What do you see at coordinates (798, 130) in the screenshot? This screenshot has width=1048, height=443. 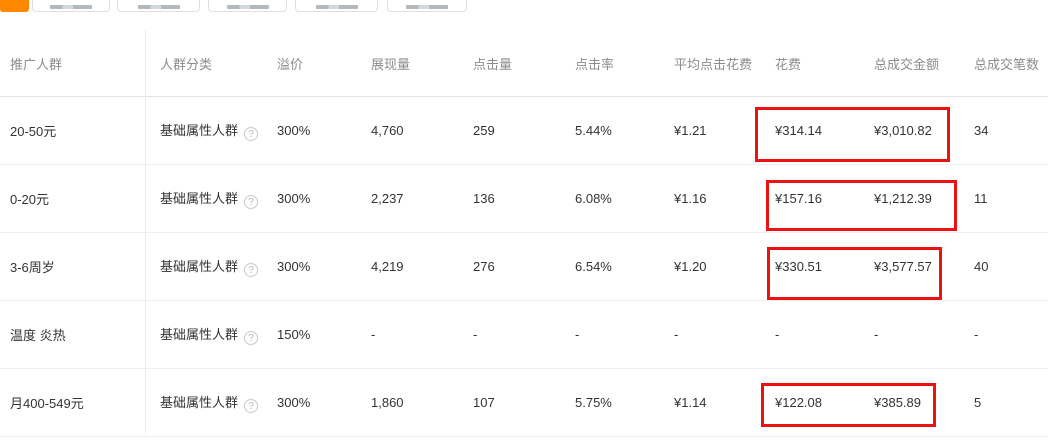 I see `cost-value: ¥314.14` at bounding box center [798, 130].